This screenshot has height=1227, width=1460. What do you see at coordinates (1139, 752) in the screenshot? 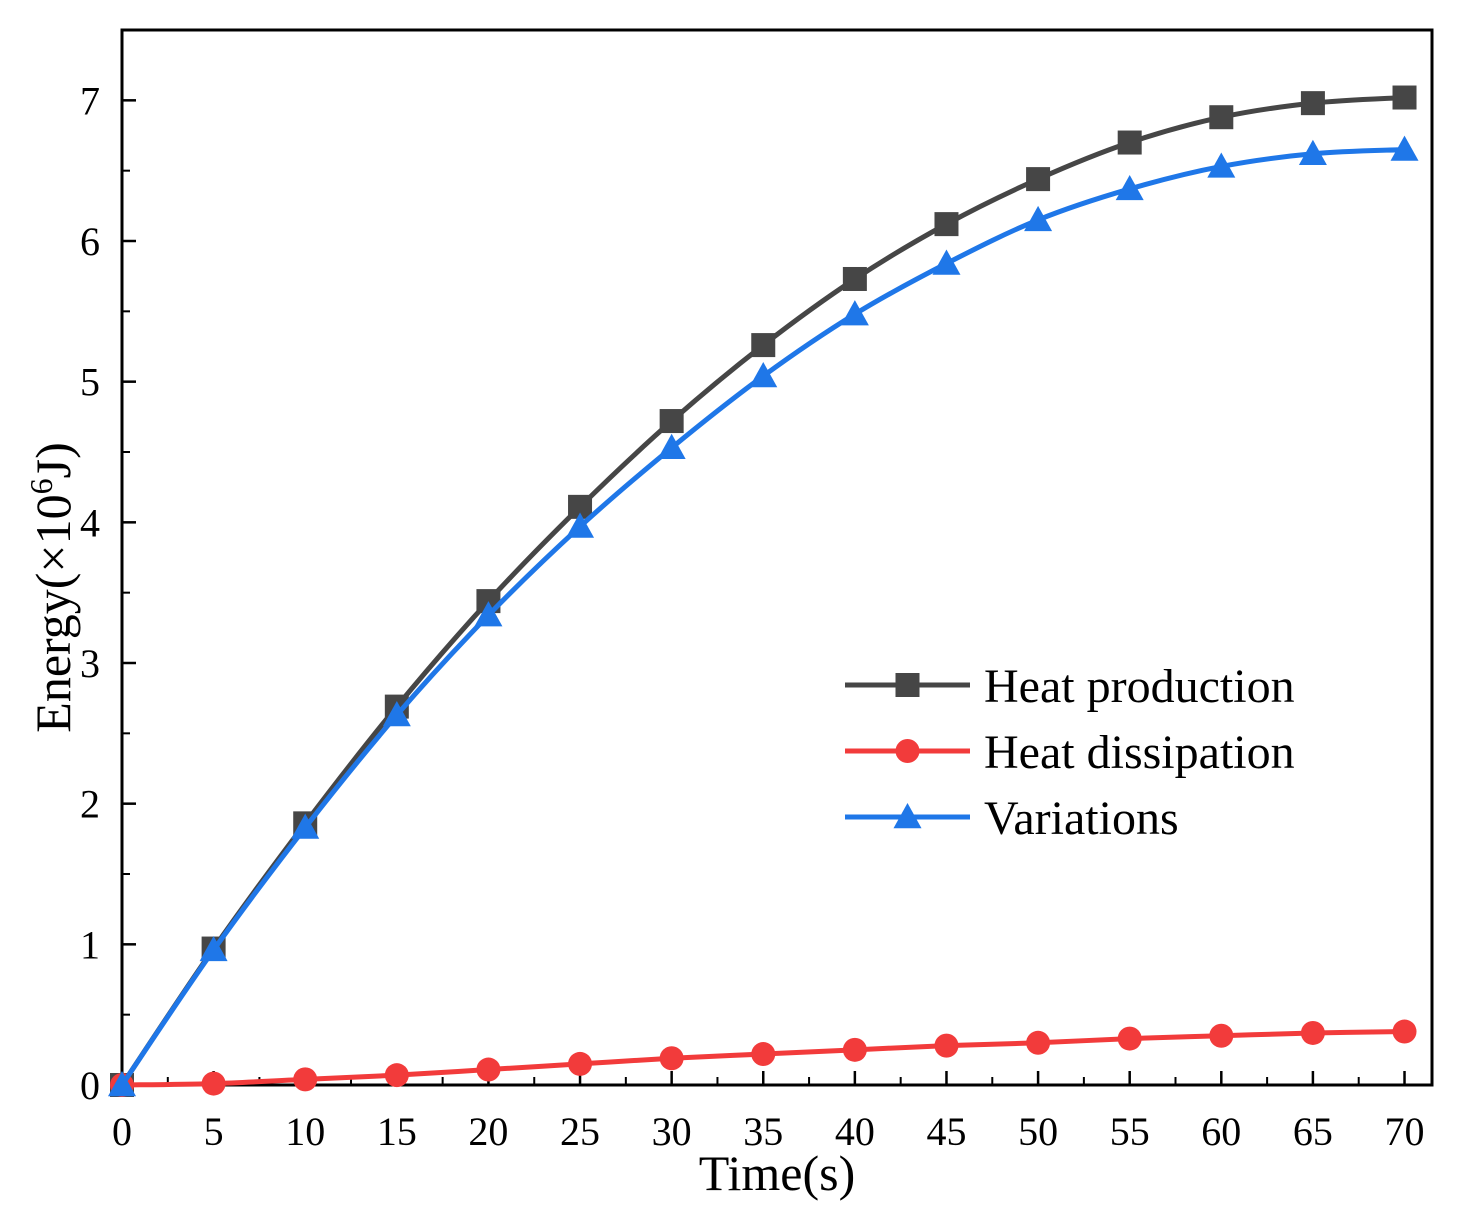
I see `legend-label: Heat dissipation` at bounding box center [1139, 752].